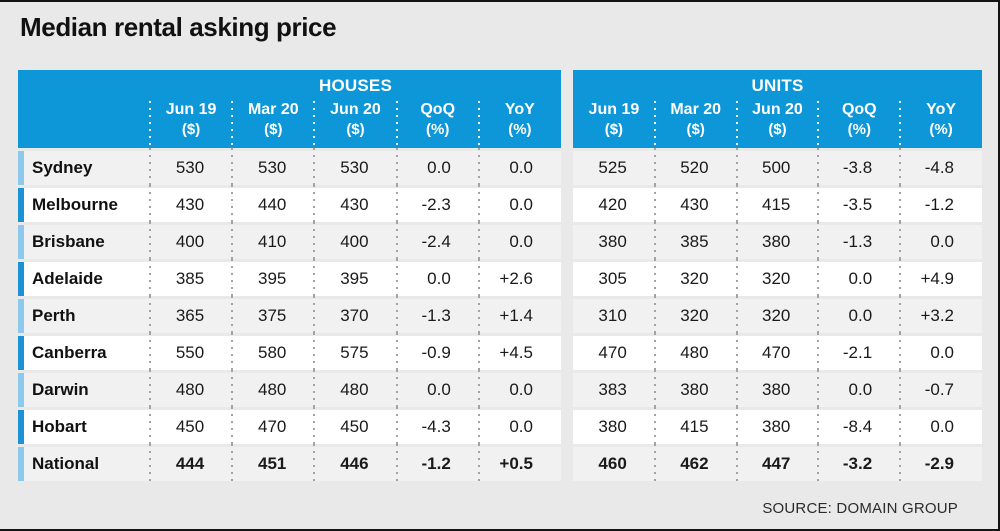 The height and width of the screenshot is (531, 1000). Describe the element at coordinates (612, 315) in the screenshot. I see `units-value: 310` at that location.